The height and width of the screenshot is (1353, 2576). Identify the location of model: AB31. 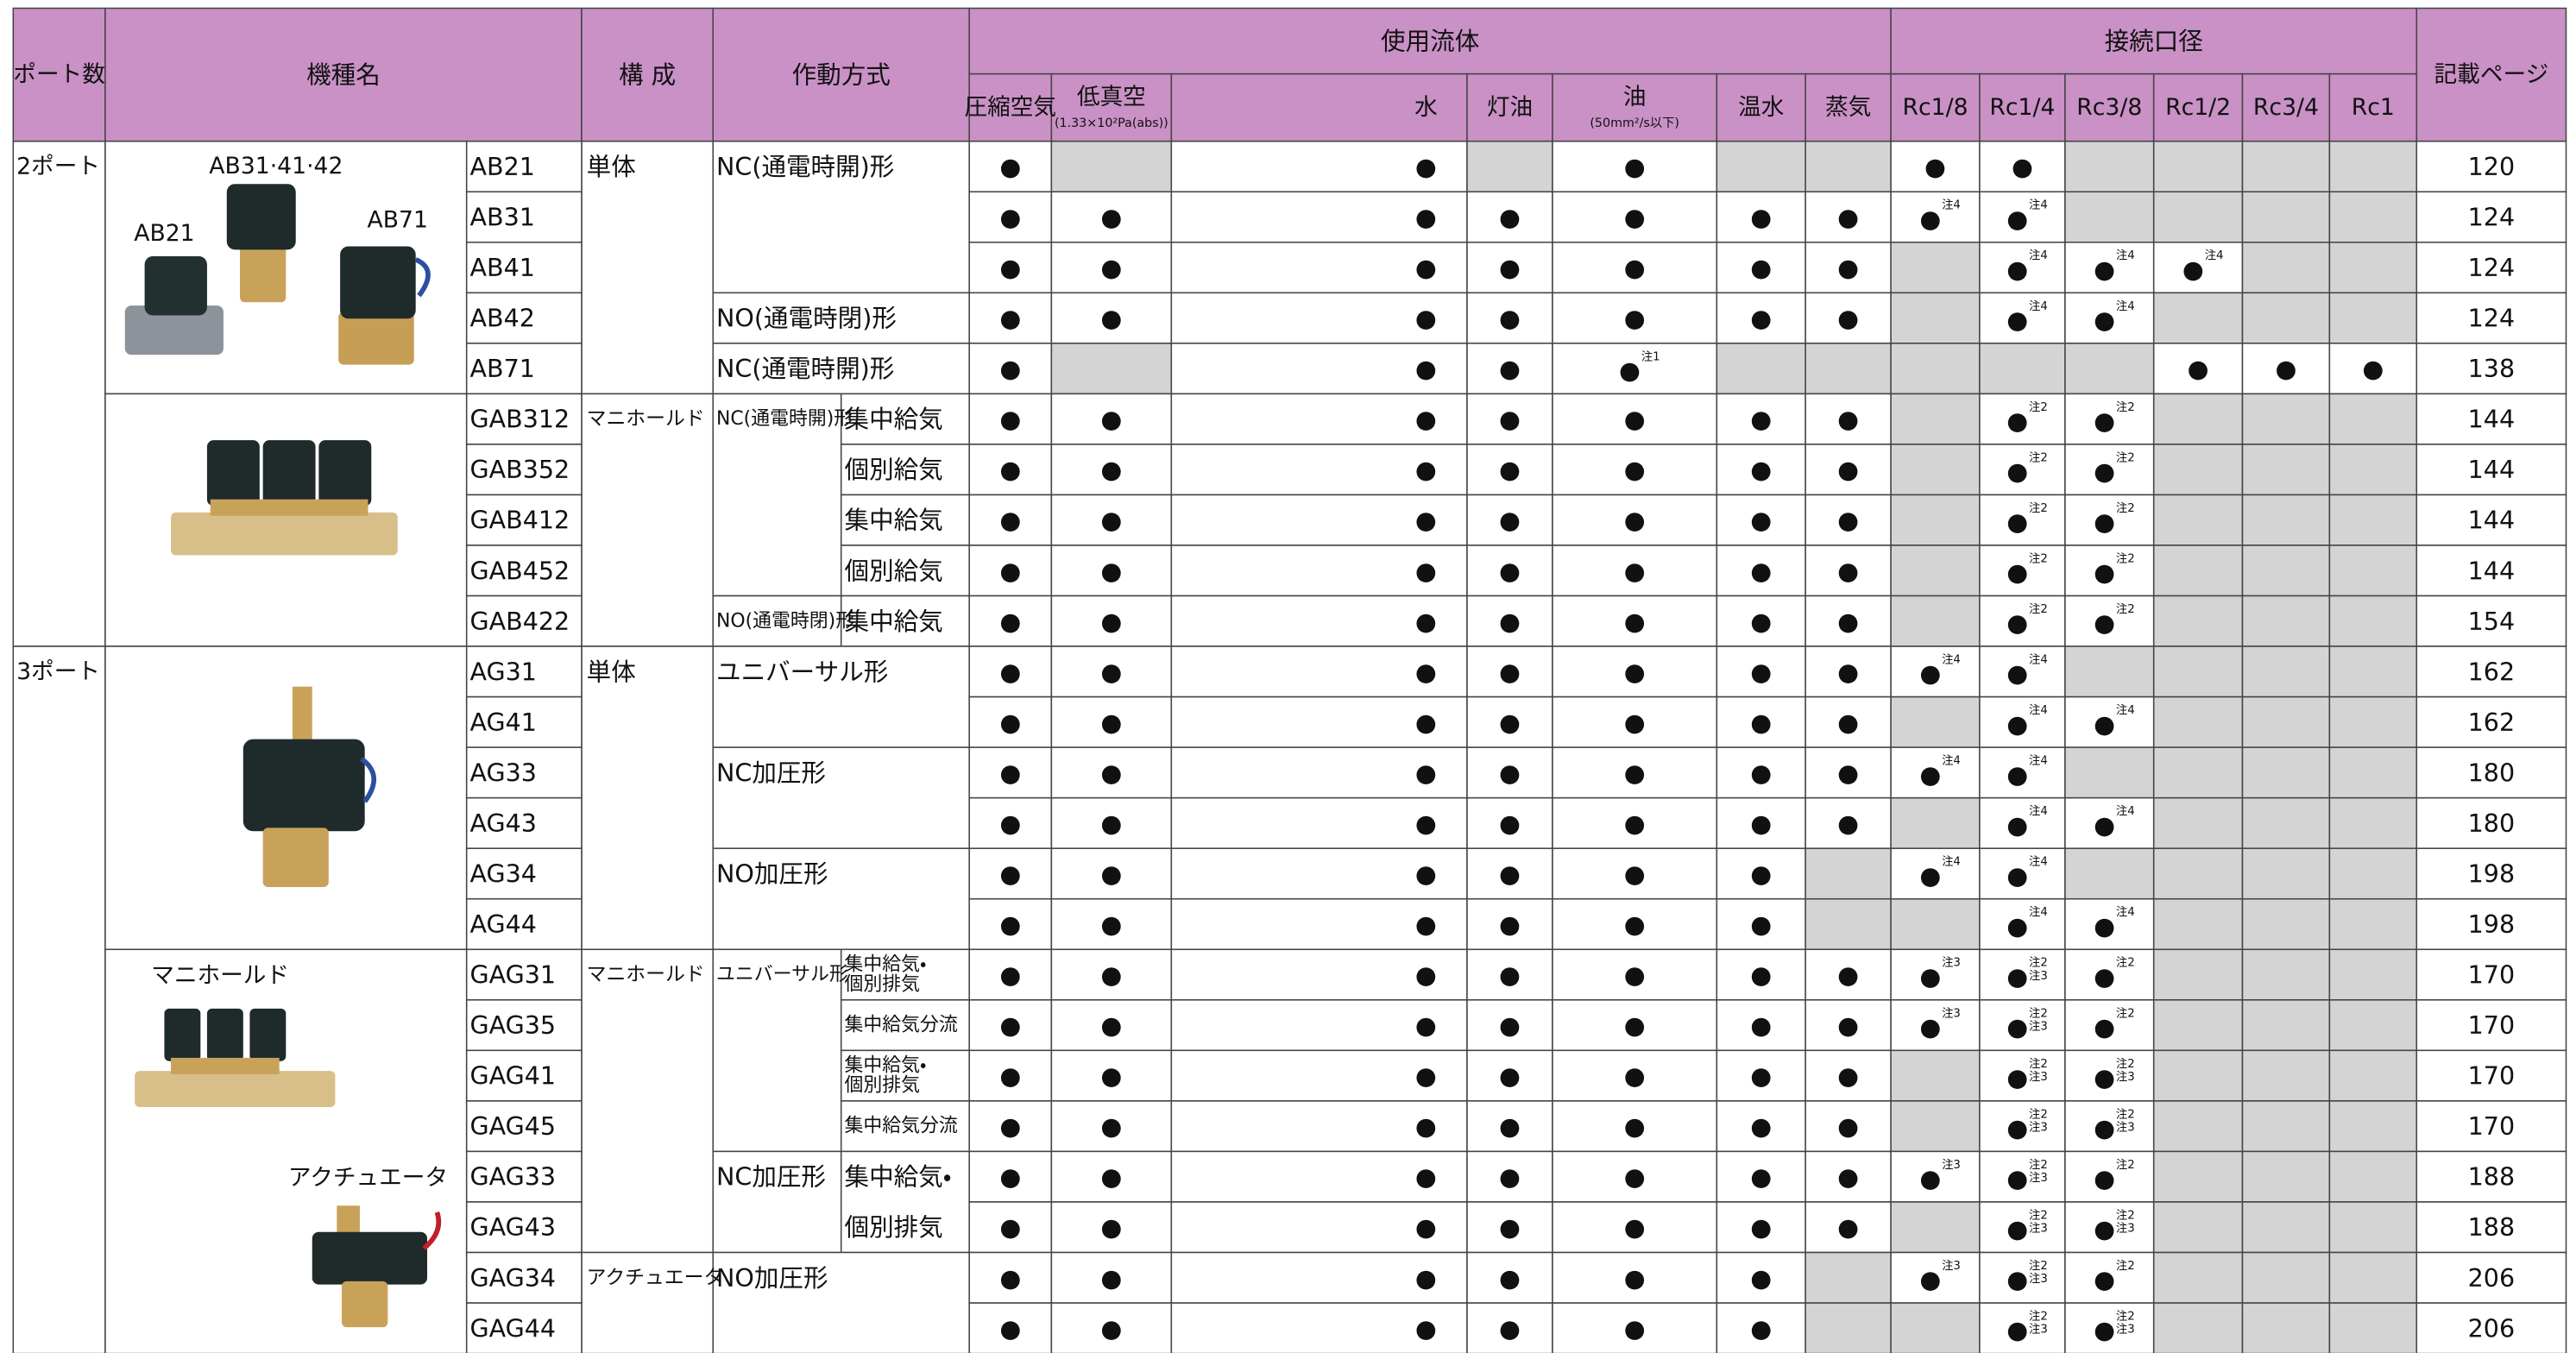
(502, 217).